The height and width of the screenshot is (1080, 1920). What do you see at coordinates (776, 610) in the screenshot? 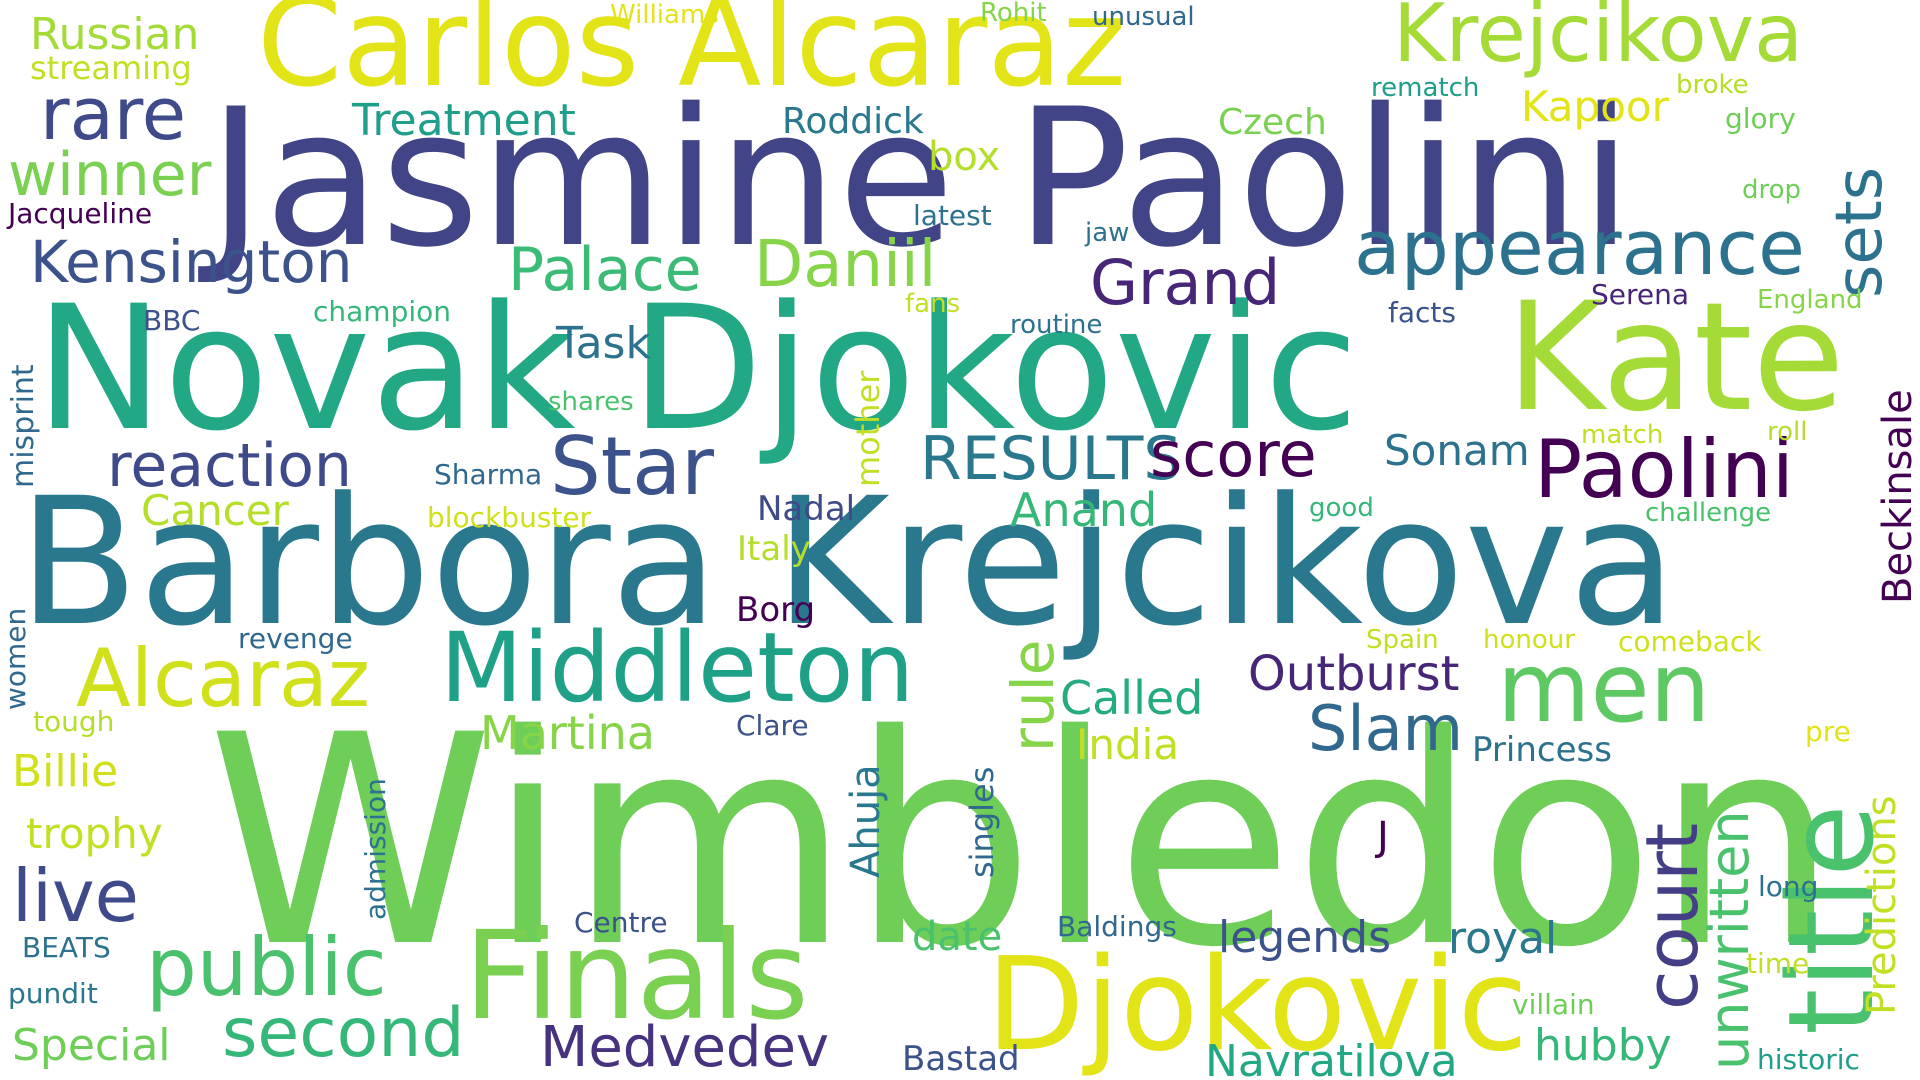
I see `word: Borg` at bounding box center [776, 610].